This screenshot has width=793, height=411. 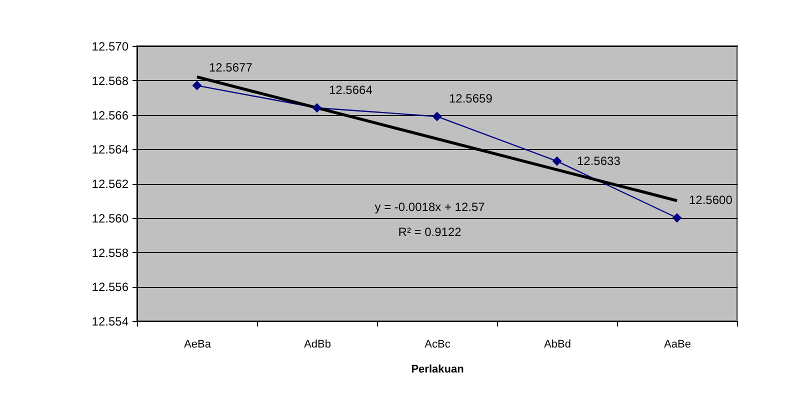 I want to click on y-tick-label: 12.556, so click(x=110, y=287).